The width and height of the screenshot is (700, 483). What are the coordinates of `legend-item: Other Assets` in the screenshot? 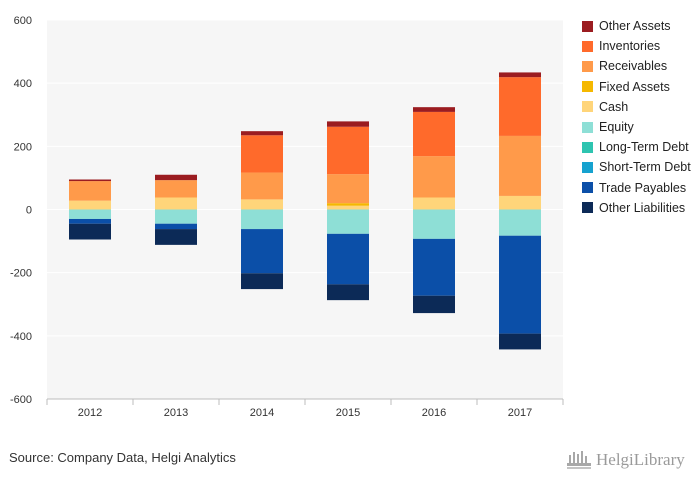 It's located at (640, 26).